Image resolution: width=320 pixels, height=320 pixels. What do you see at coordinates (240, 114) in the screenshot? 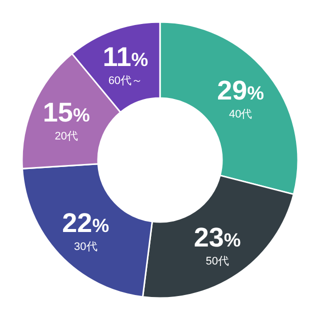
I see `slice-label: 40代` at bounding box center [240, 114].